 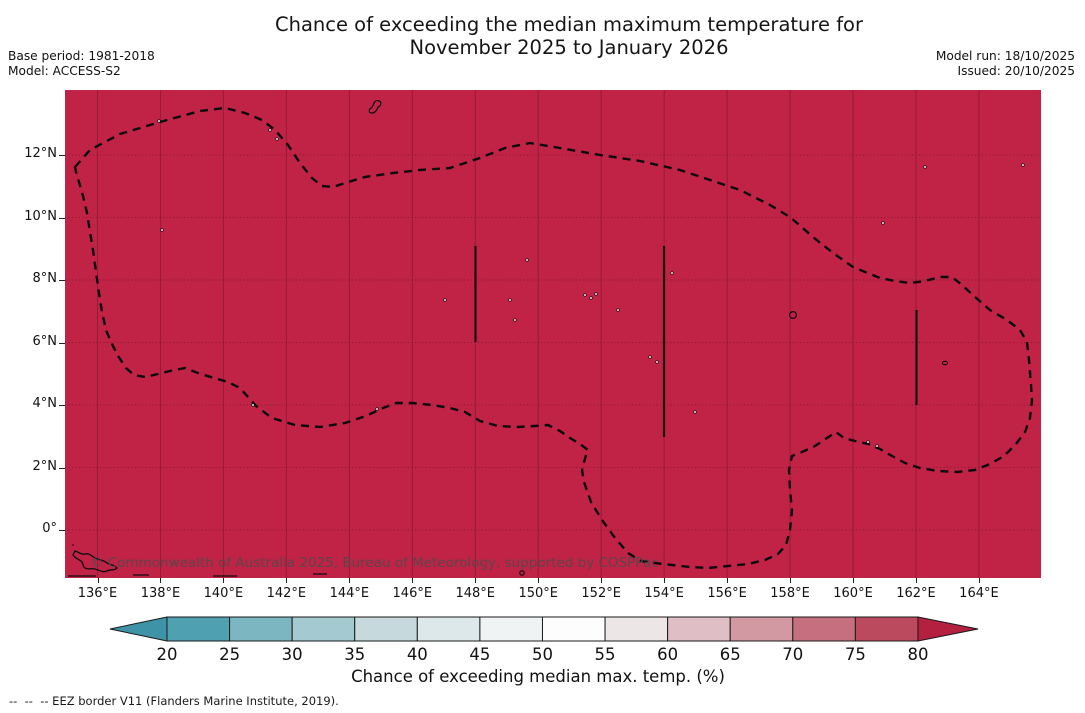 I want to click on colorbar-tick-label: 20, so click(x=167, y=654).